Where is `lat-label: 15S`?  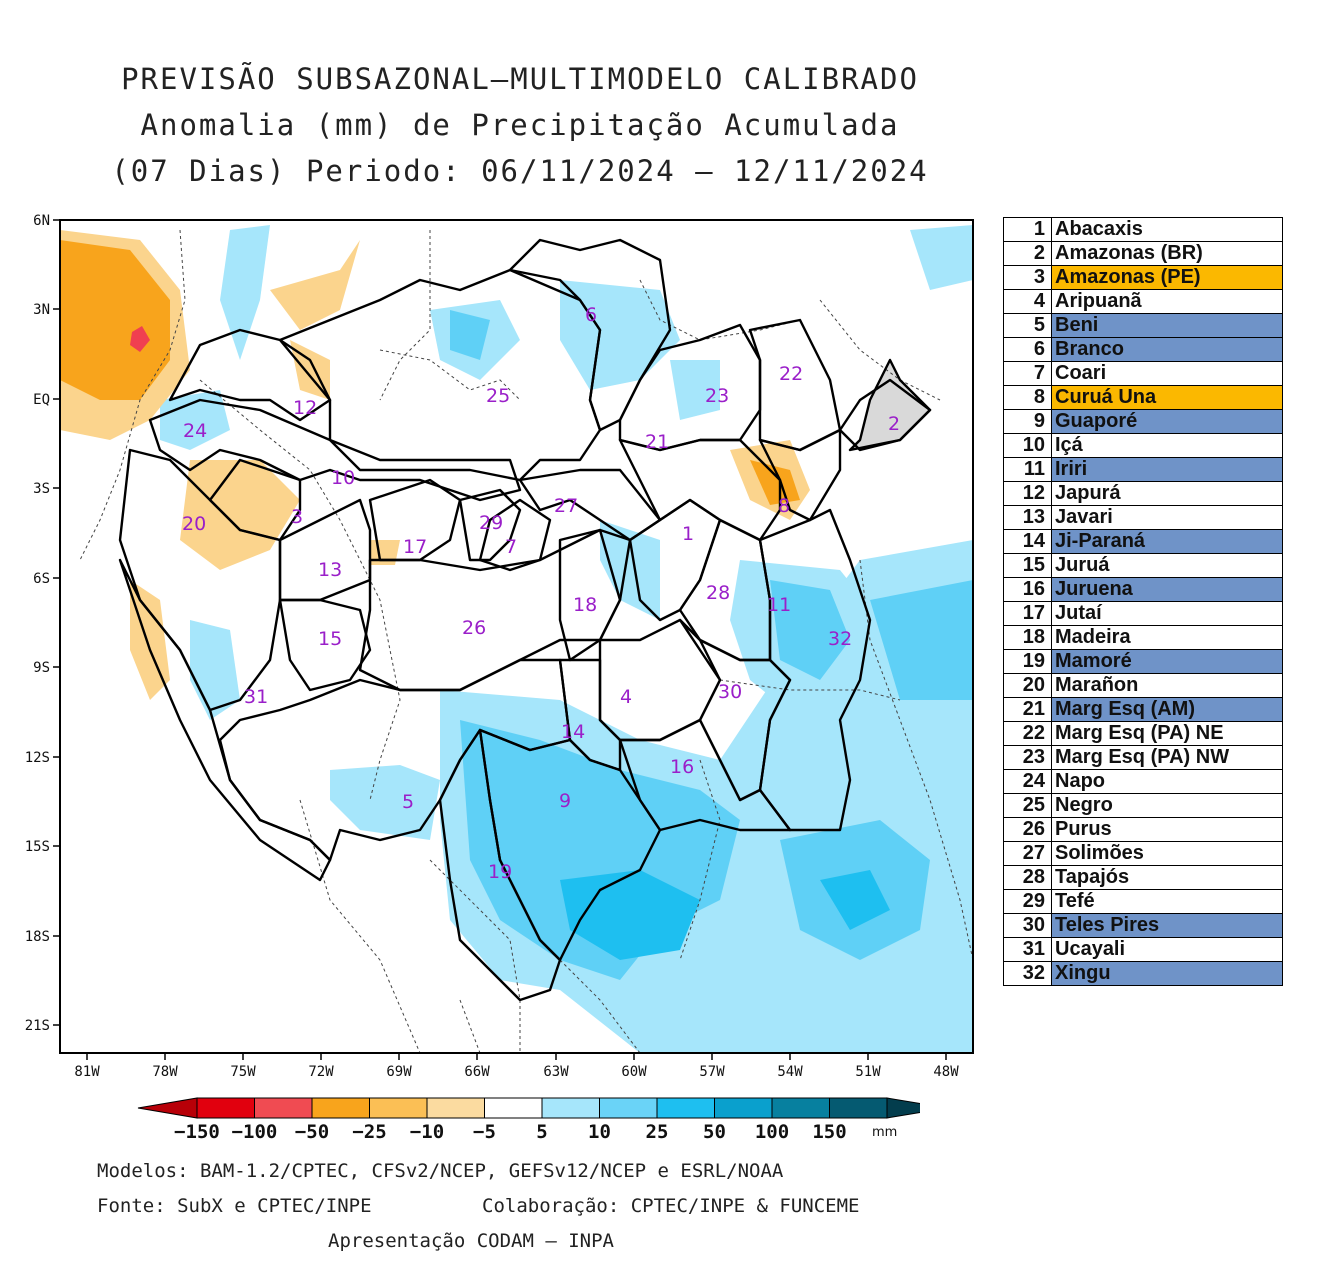 lat-label: 15S is located at coordinates (37, 847).